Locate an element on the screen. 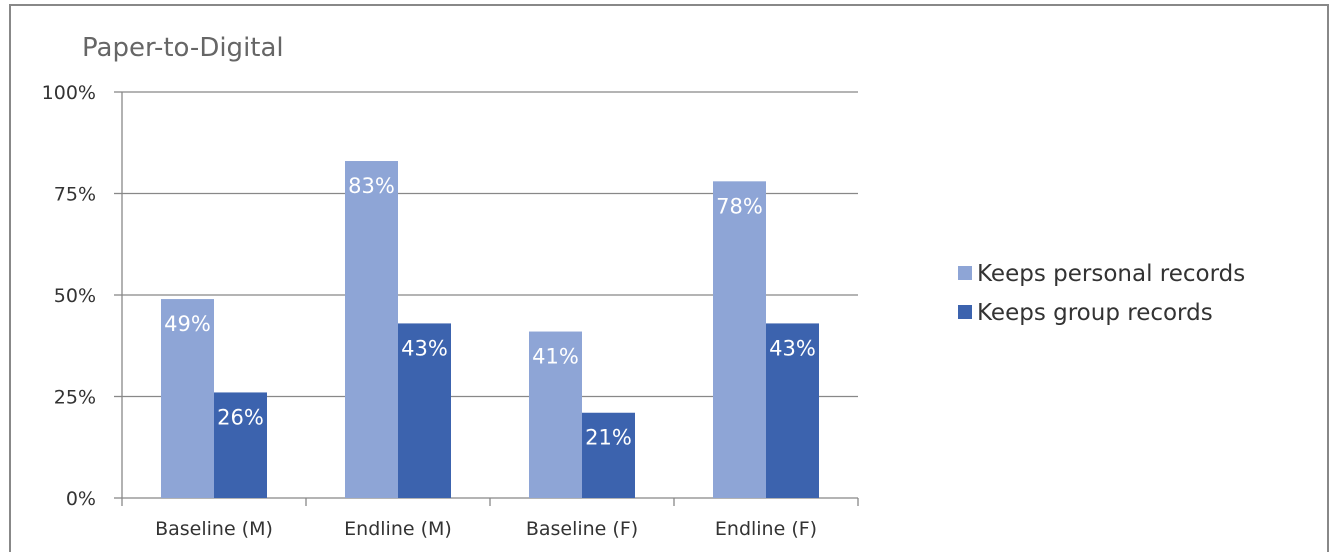 The image size is (1332, 552). y-tick-label: 25% is located at coordinates (75, 398).